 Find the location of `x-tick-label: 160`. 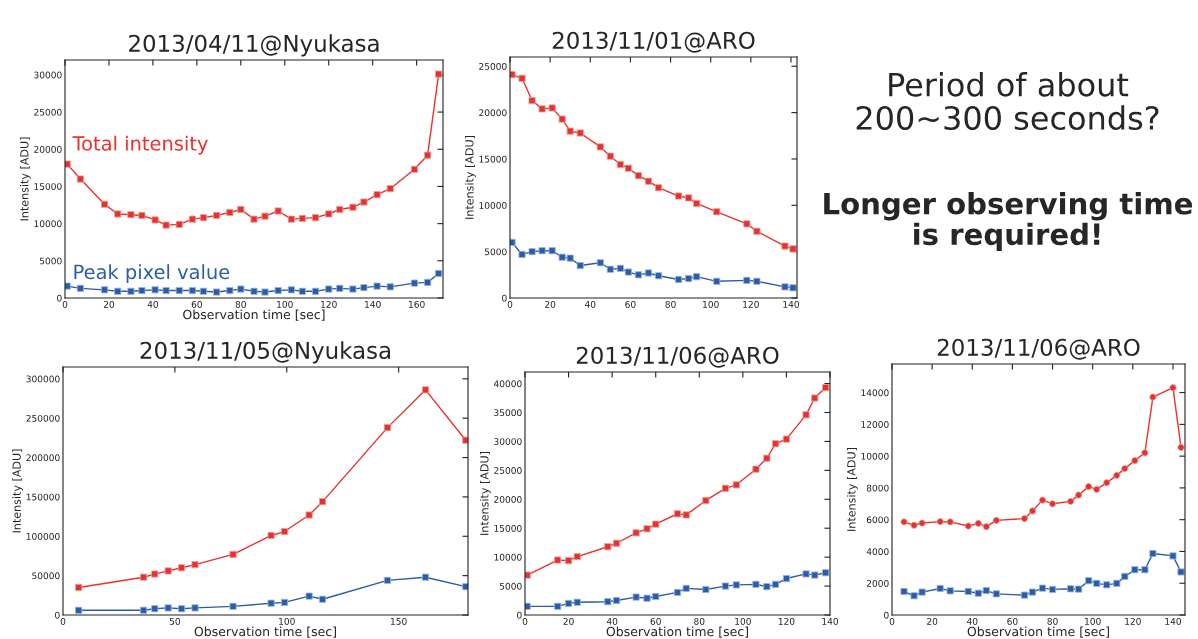

x-tick-label: 160 is located at coordinates (417, 304).